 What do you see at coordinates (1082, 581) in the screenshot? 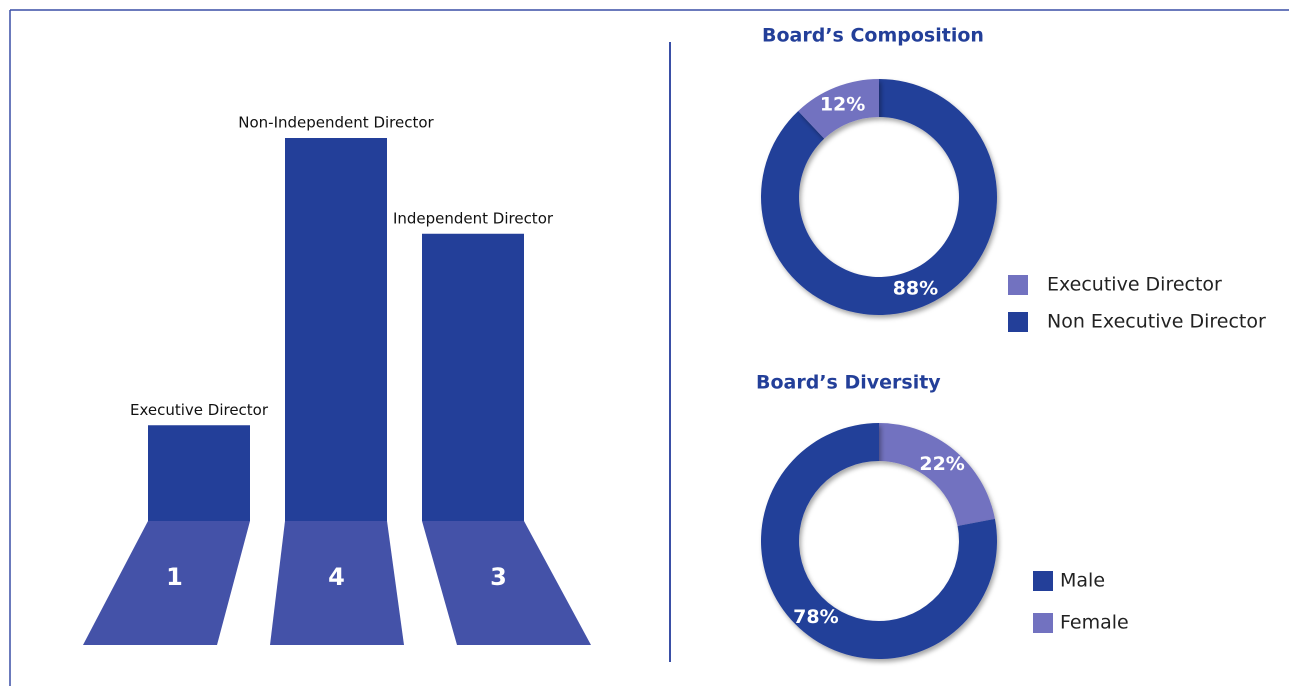
I see `legend-label: Male` at bounding box center [1082, 581].